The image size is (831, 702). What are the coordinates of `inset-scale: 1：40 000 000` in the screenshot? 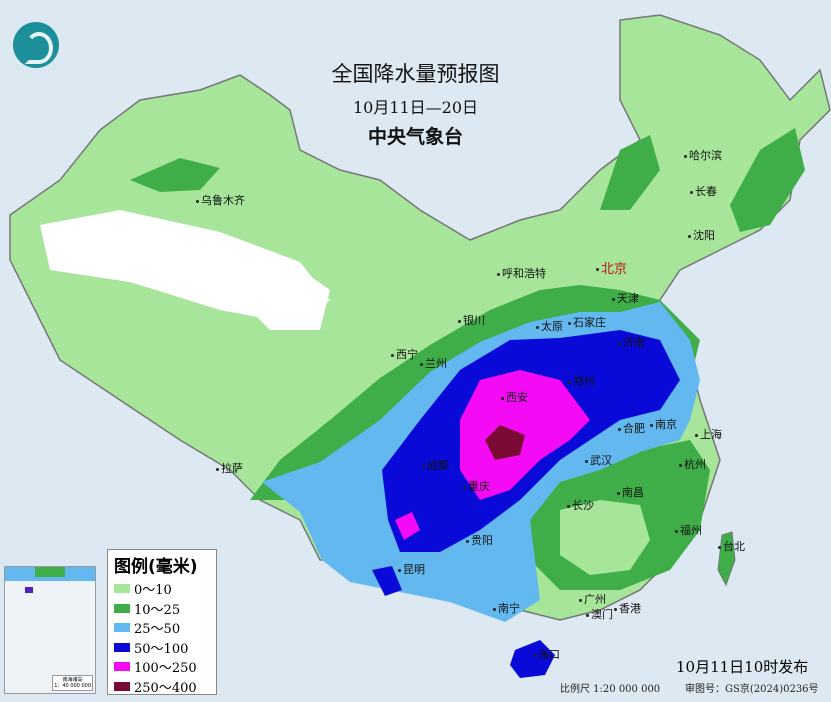 It's located at (72, 686).